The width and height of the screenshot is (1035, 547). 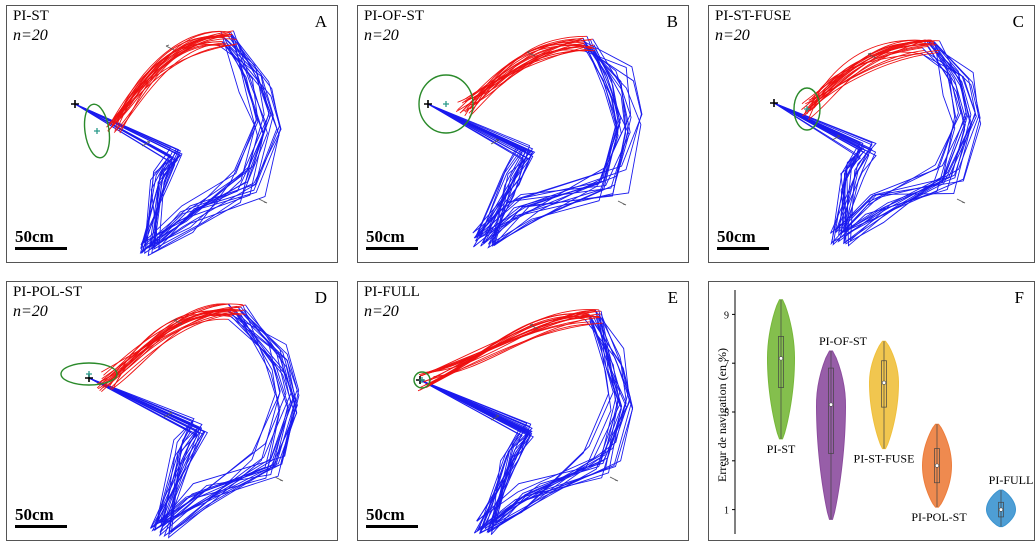 What do you see at coordinates (48, 292) in the screenshot?
I see `panel-title: PI-POL-ST` at bounding box center [48, 292].